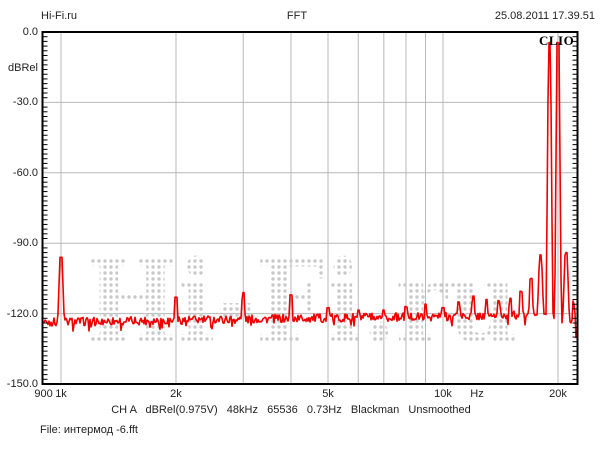 This screenshot has height=450, width=600. What do you see at coordinates (176, 394) in the screenshot?
I see `x-tick-label: 2k` at bounding box center [176, 394].